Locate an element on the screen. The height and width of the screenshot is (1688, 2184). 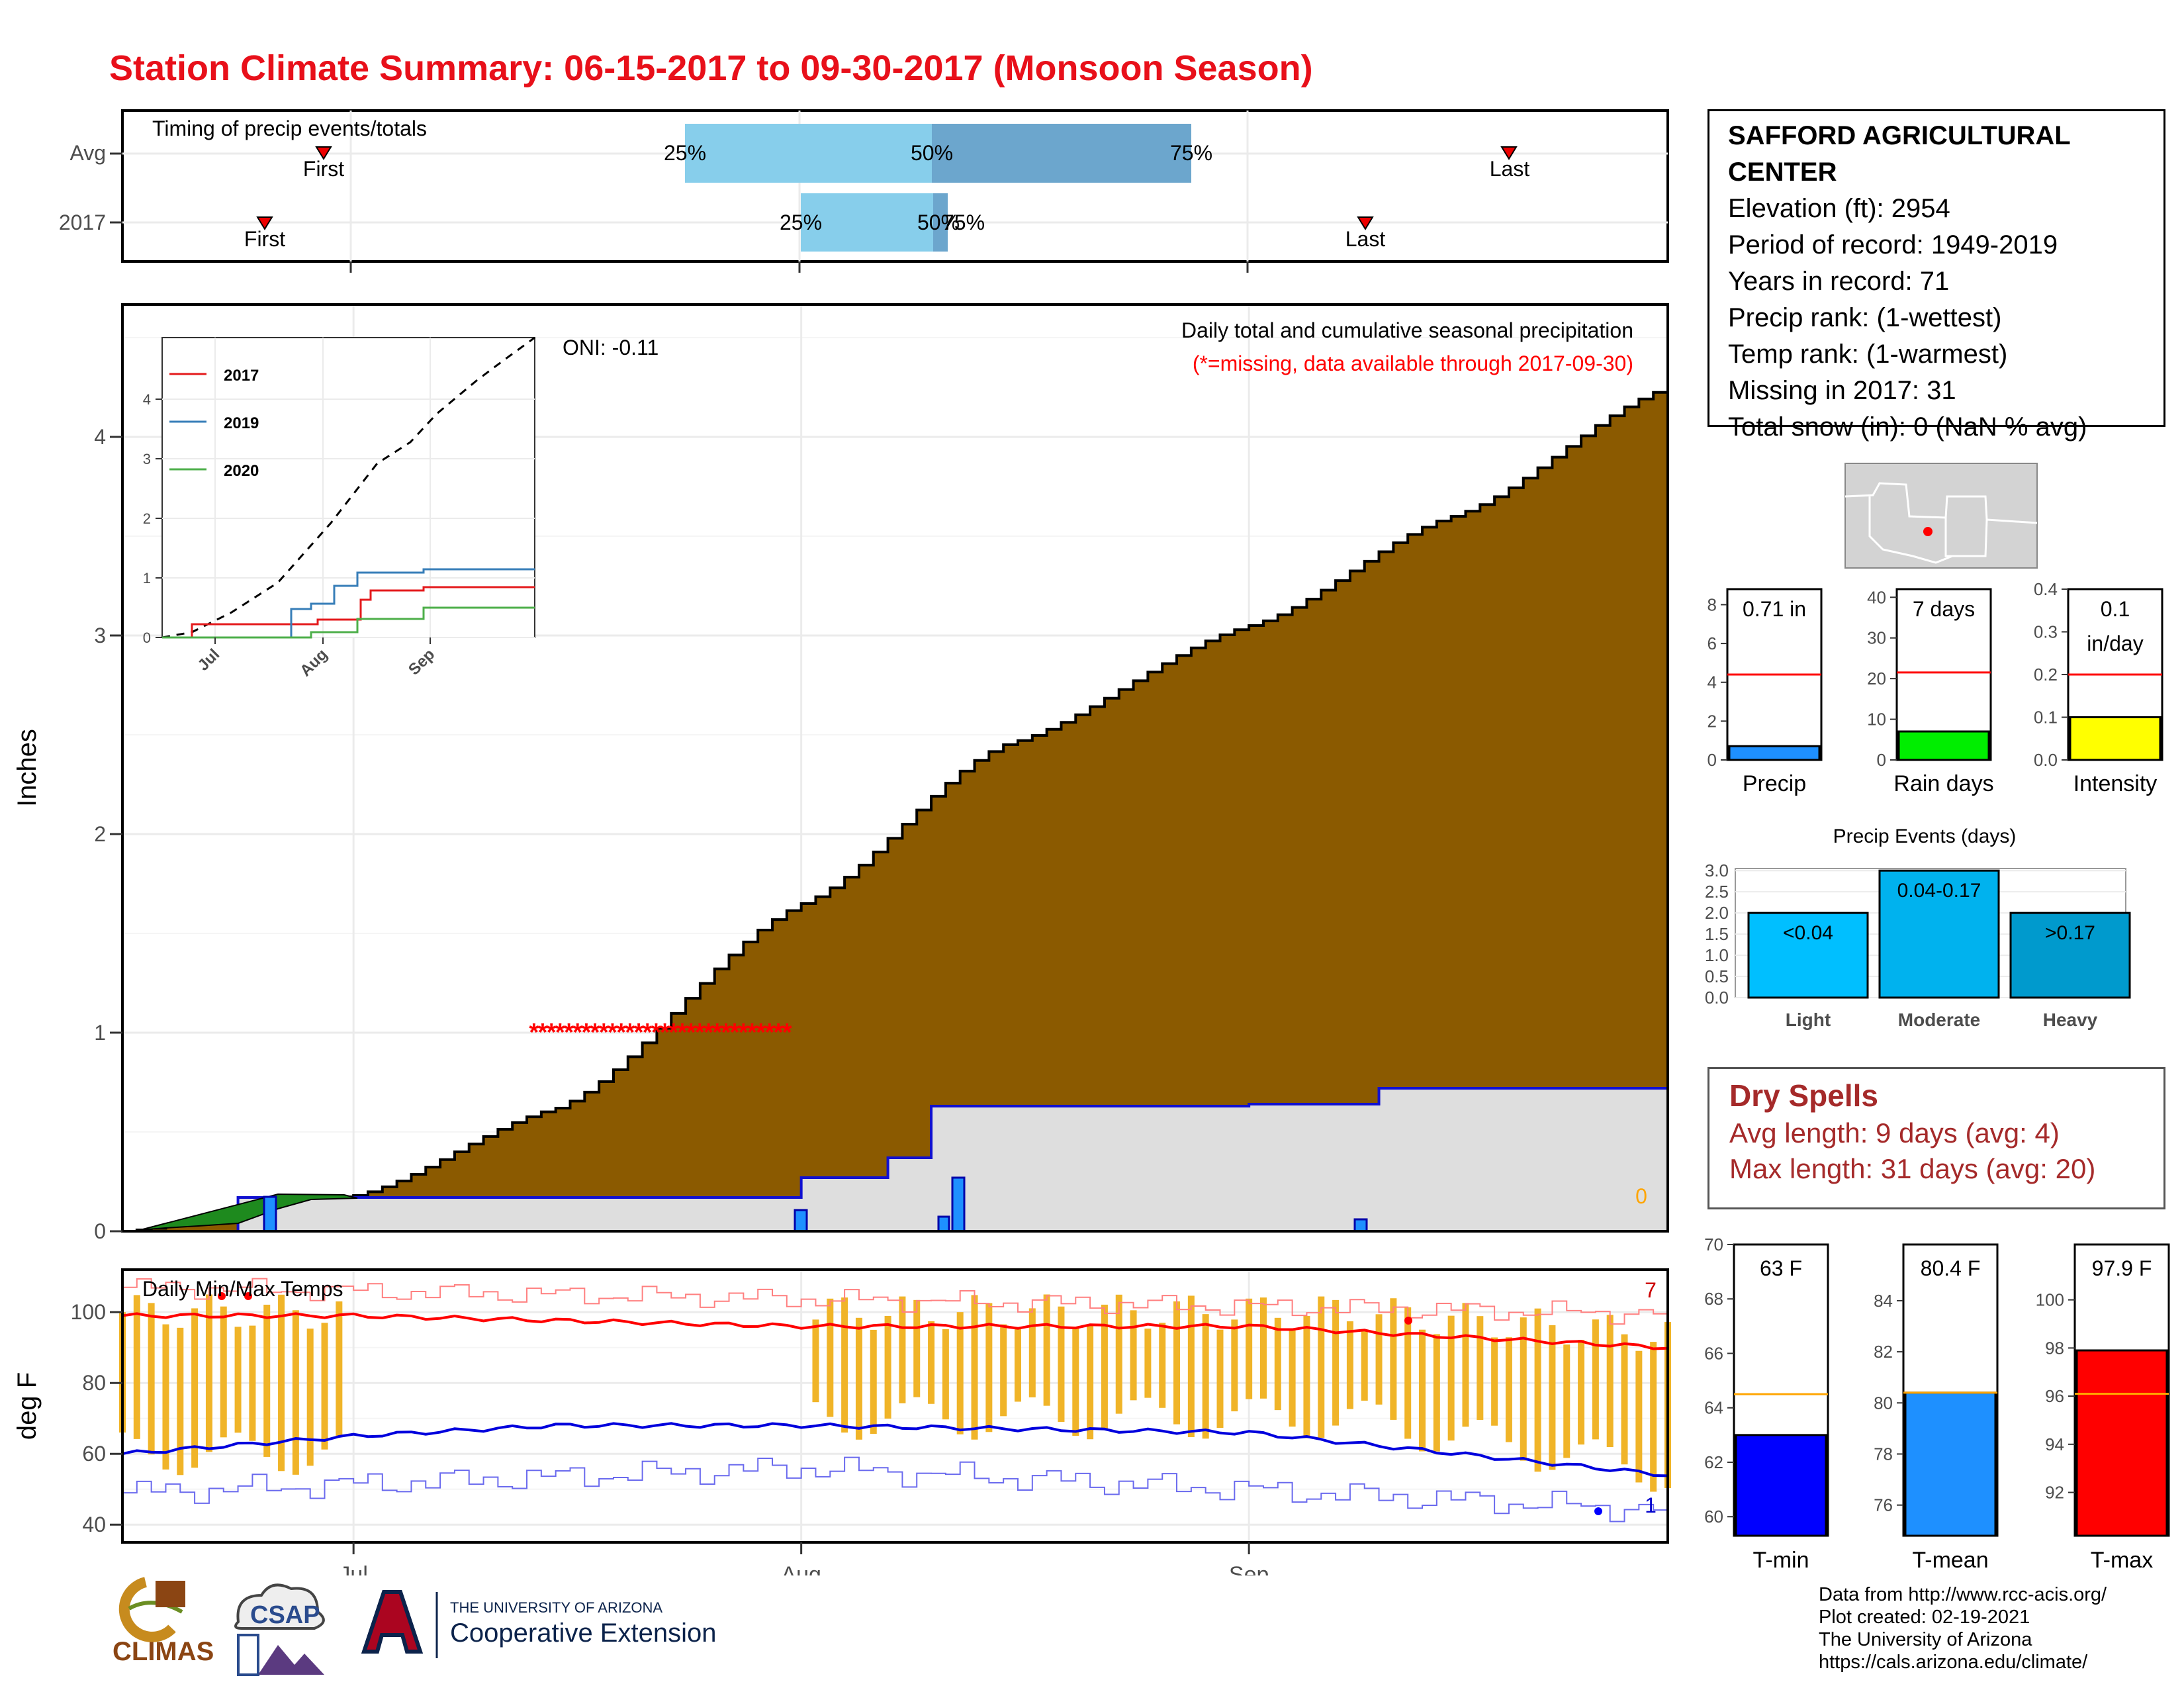
temp-summary-tick: 100 is located at coordinates (2050, 1300).